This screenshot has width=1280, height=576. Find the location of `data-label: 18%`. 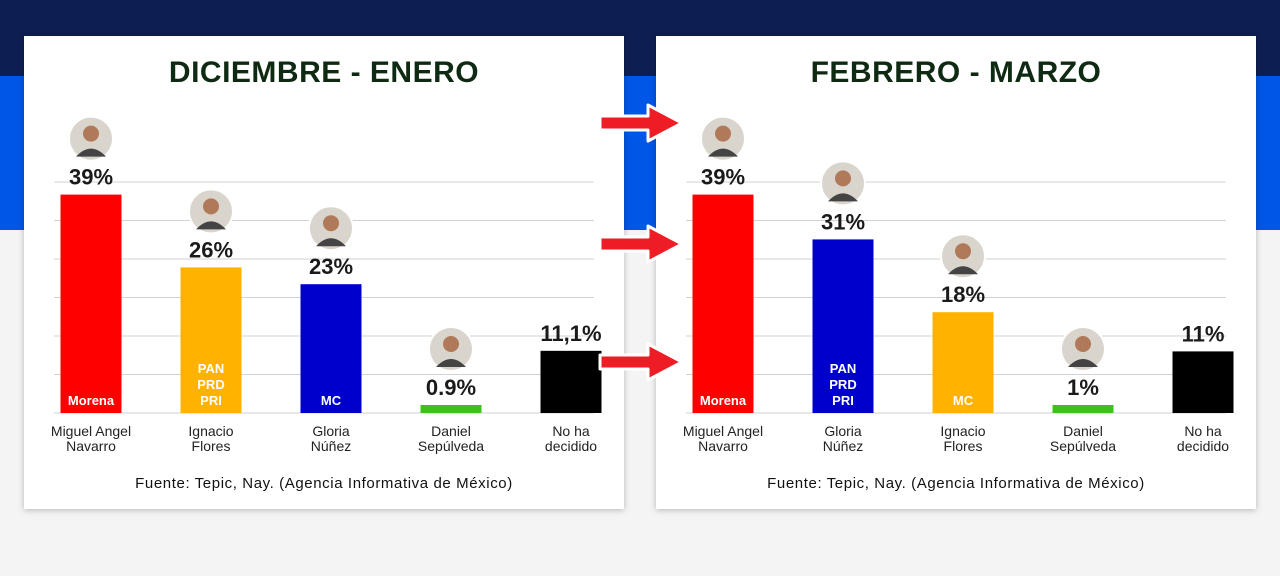

data-label: 18% is located at coordinates (963, 294).